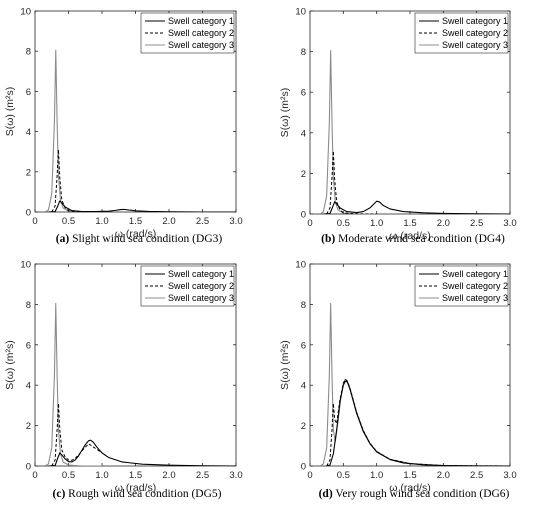 The image size is (550, 516). Describe the element at coordinates (326, 494) in the screenshot. I see `caption-letter: (d)` at that location.